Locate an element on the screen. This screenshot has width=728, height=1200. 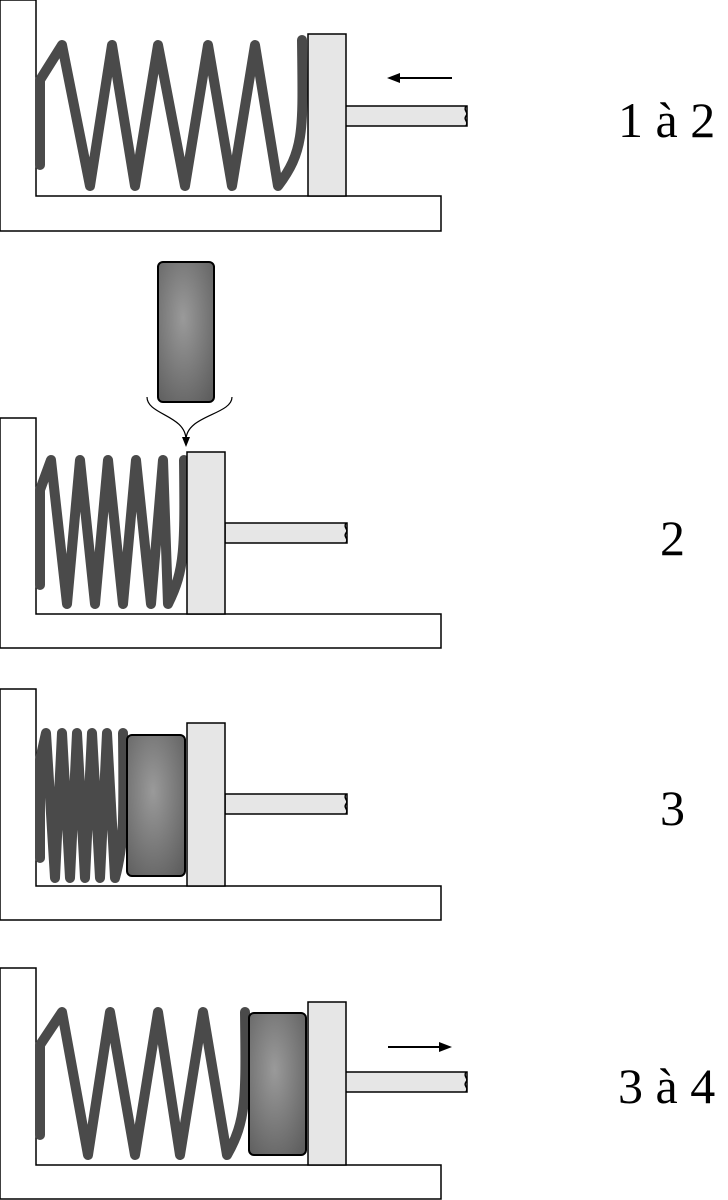
falling-mass is located at coordinates (186, 332).